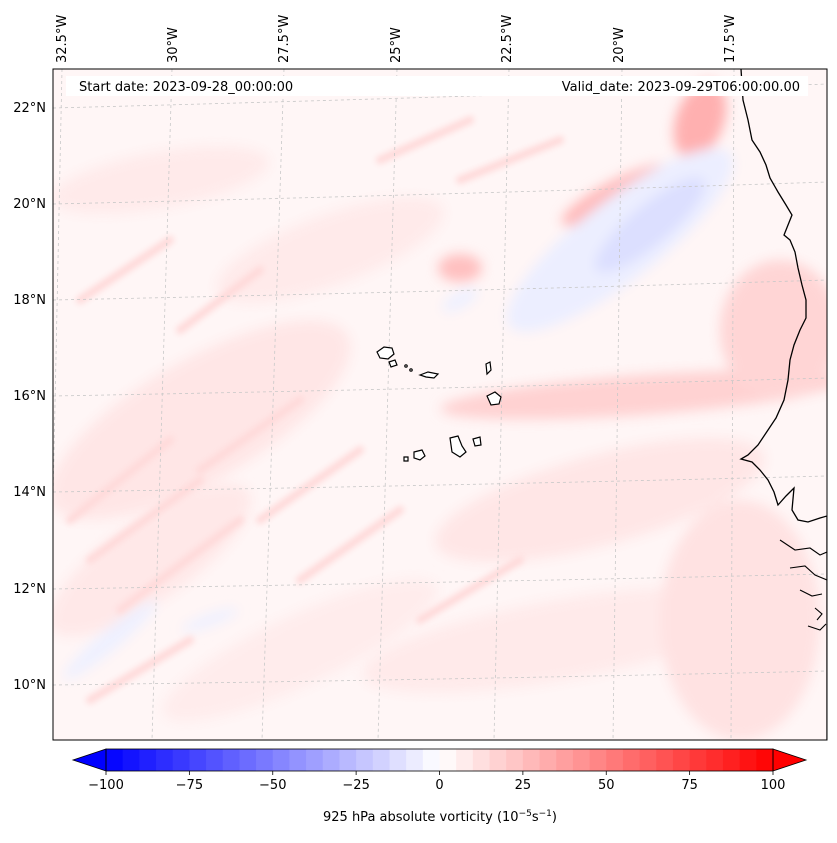 The width and height of the screenshot is (837, 843). Describe the element at coordinates (488, 368) in the screenshot. I see `island-sal` at that location.